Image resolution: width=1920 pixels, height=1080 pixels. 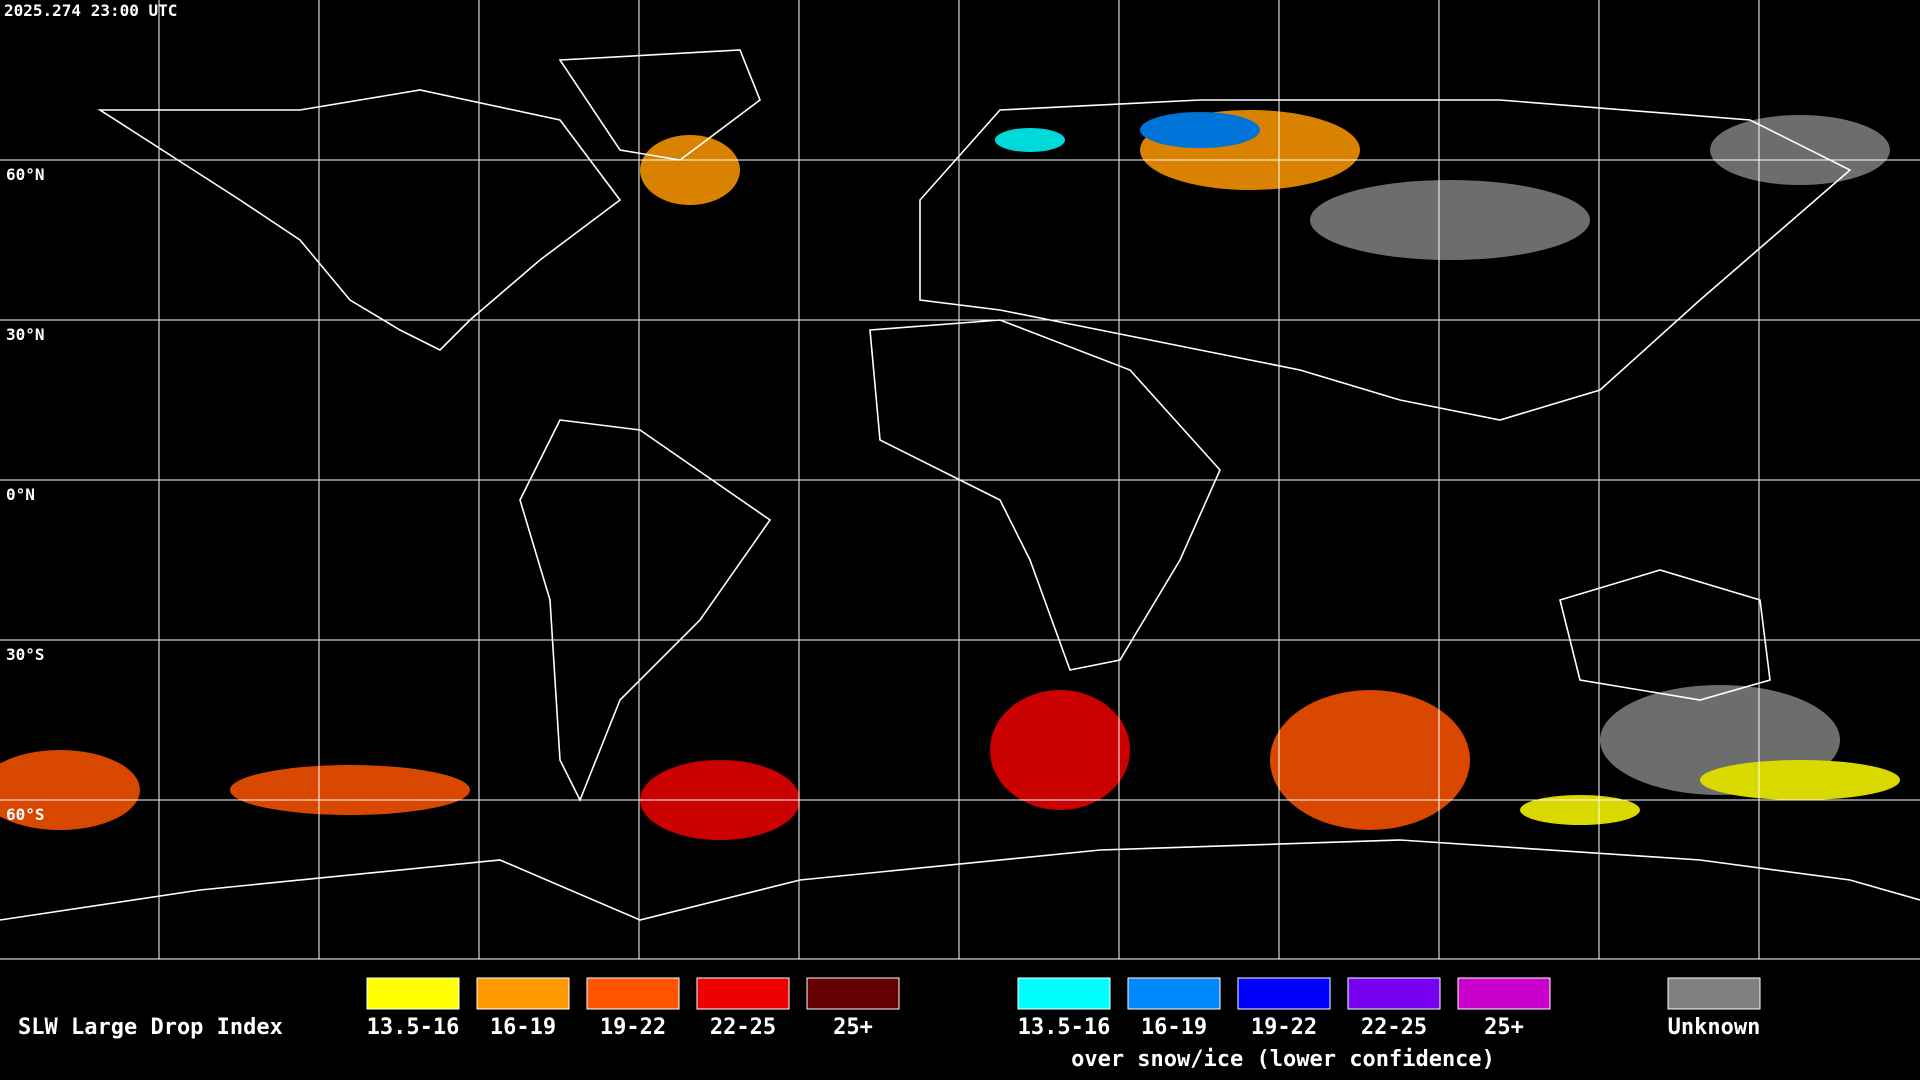 What do you see at coordinates (25, 174) in the screenshot?
I see `latitude-label: 60°N` at bounding box center [25, 174].